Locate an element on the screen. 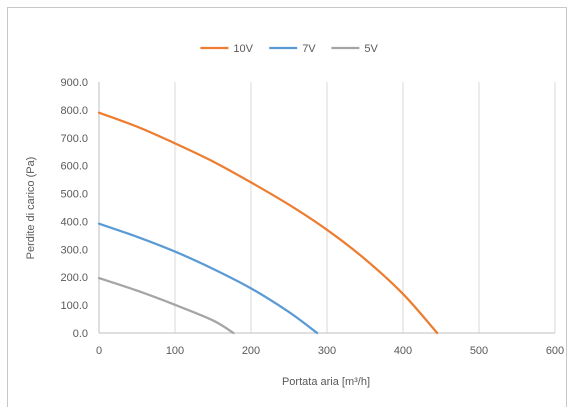 This screenshot has width=571, height=407. y-tick-0.0: 0.0 is located at coordinates (80, 334).